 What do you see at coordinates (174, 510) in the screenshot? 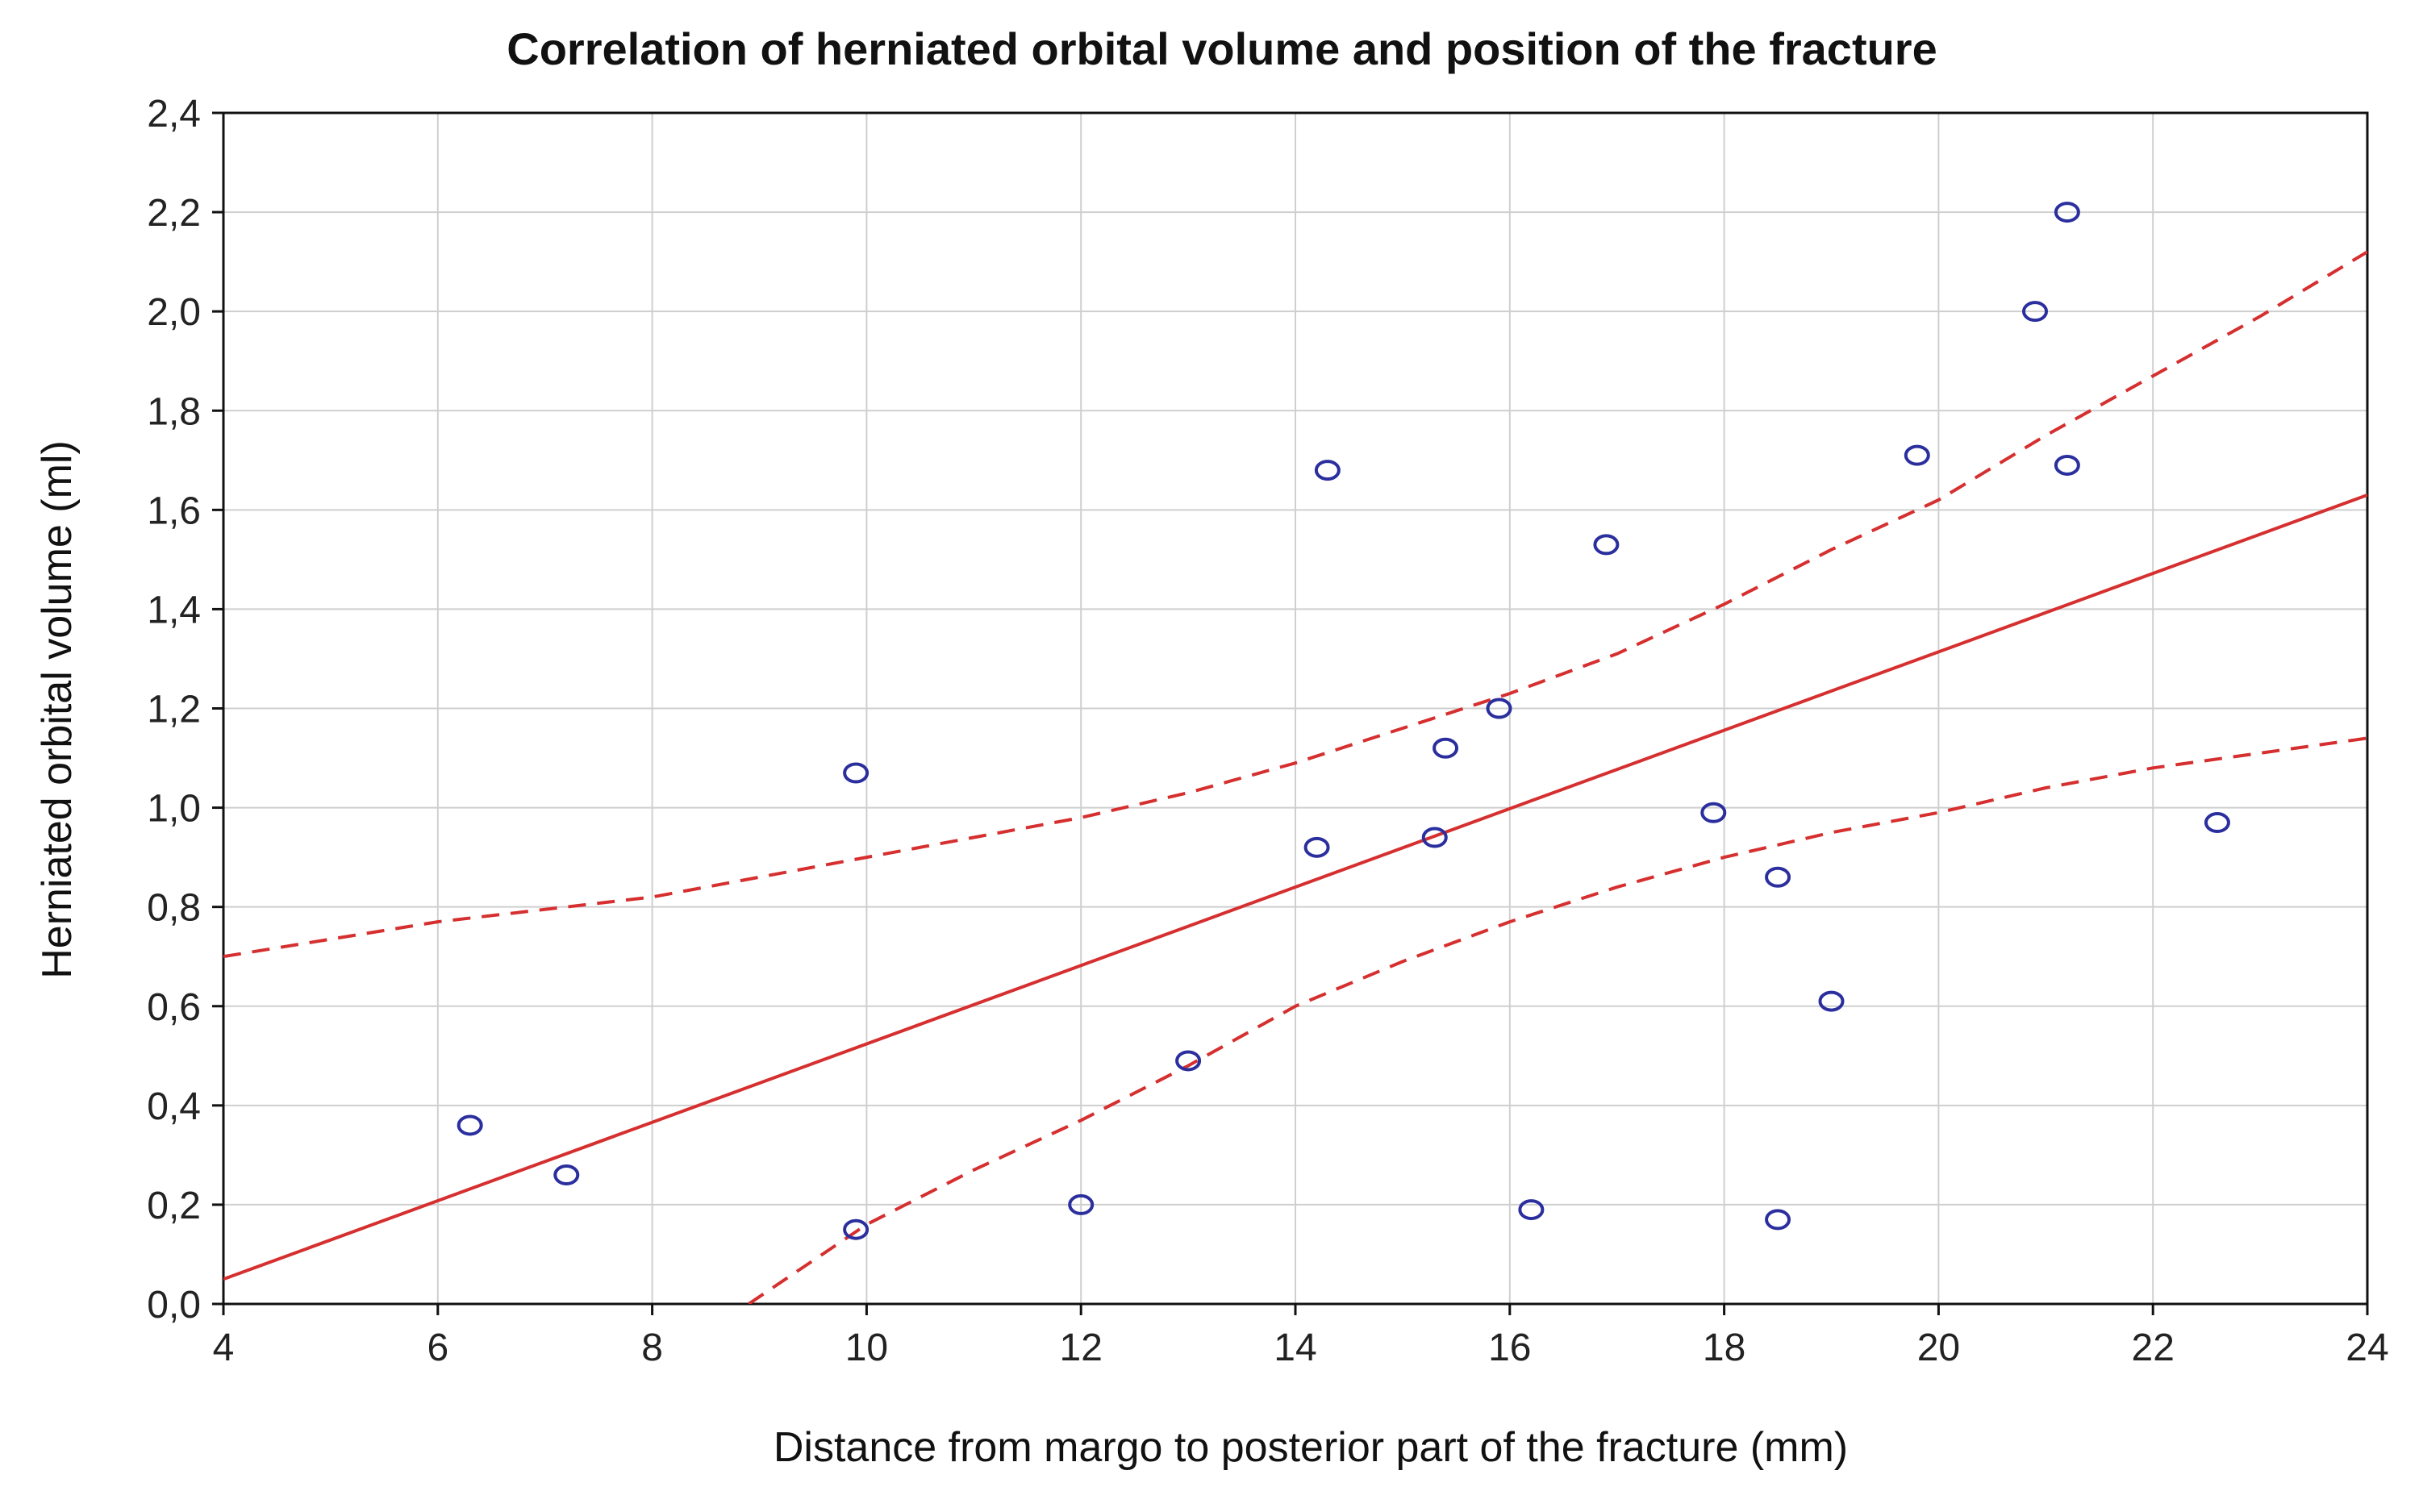
I see `y-tick-label: 1,6` at bounding box center [174, 510].